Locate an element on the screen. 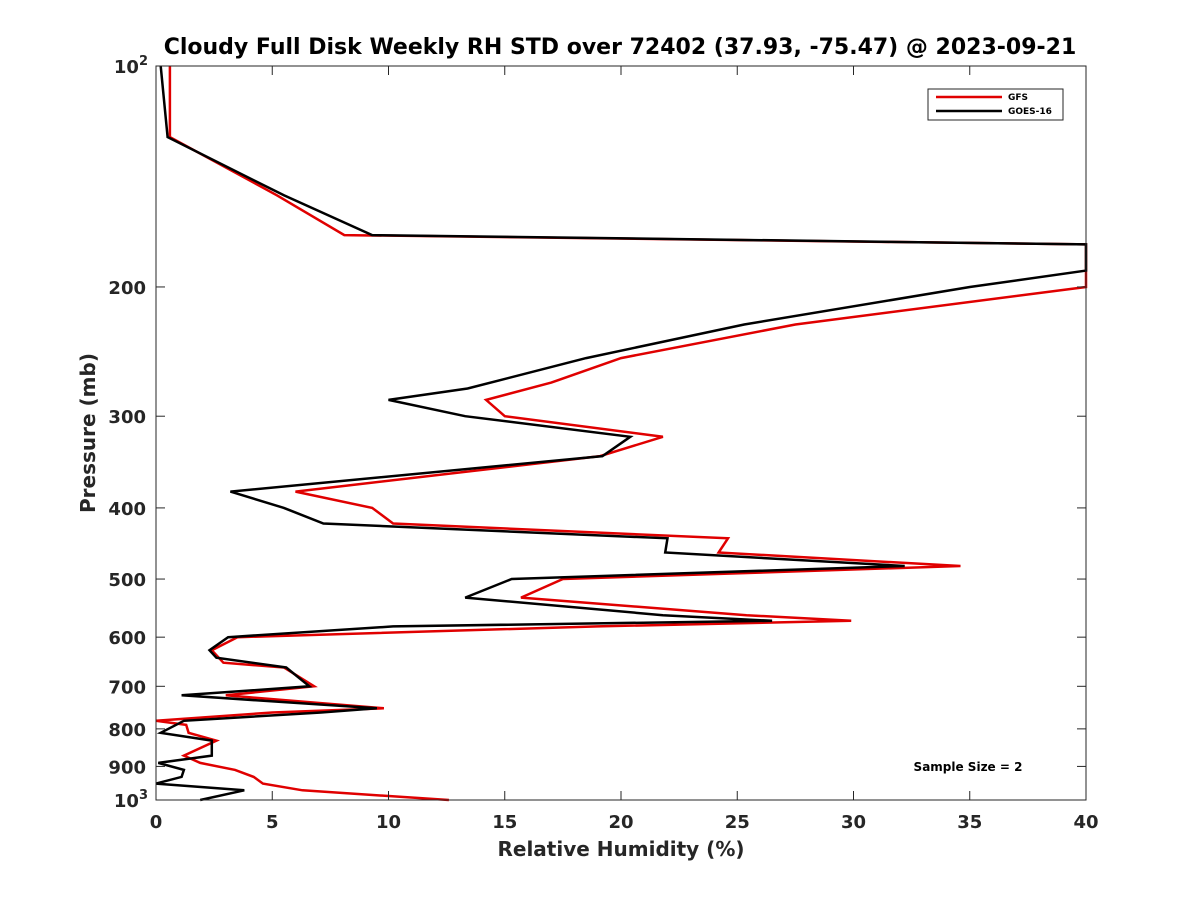 The height and width of the screenshot is (900, 1200). y-tick-label: 900 is located at coordinates (127, 767).